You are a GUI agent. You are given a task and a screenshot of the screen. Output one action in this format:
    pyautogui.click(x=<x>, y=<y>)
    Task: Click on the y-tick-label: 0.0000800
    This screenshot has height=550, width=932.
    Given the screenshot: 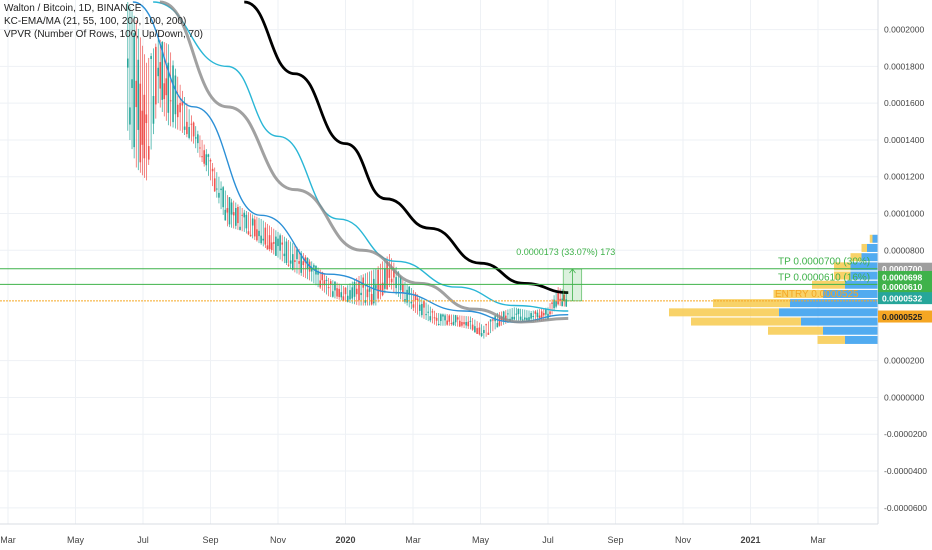 What is the action you would take?
    pyautogui.click(x=904, y=250)
    